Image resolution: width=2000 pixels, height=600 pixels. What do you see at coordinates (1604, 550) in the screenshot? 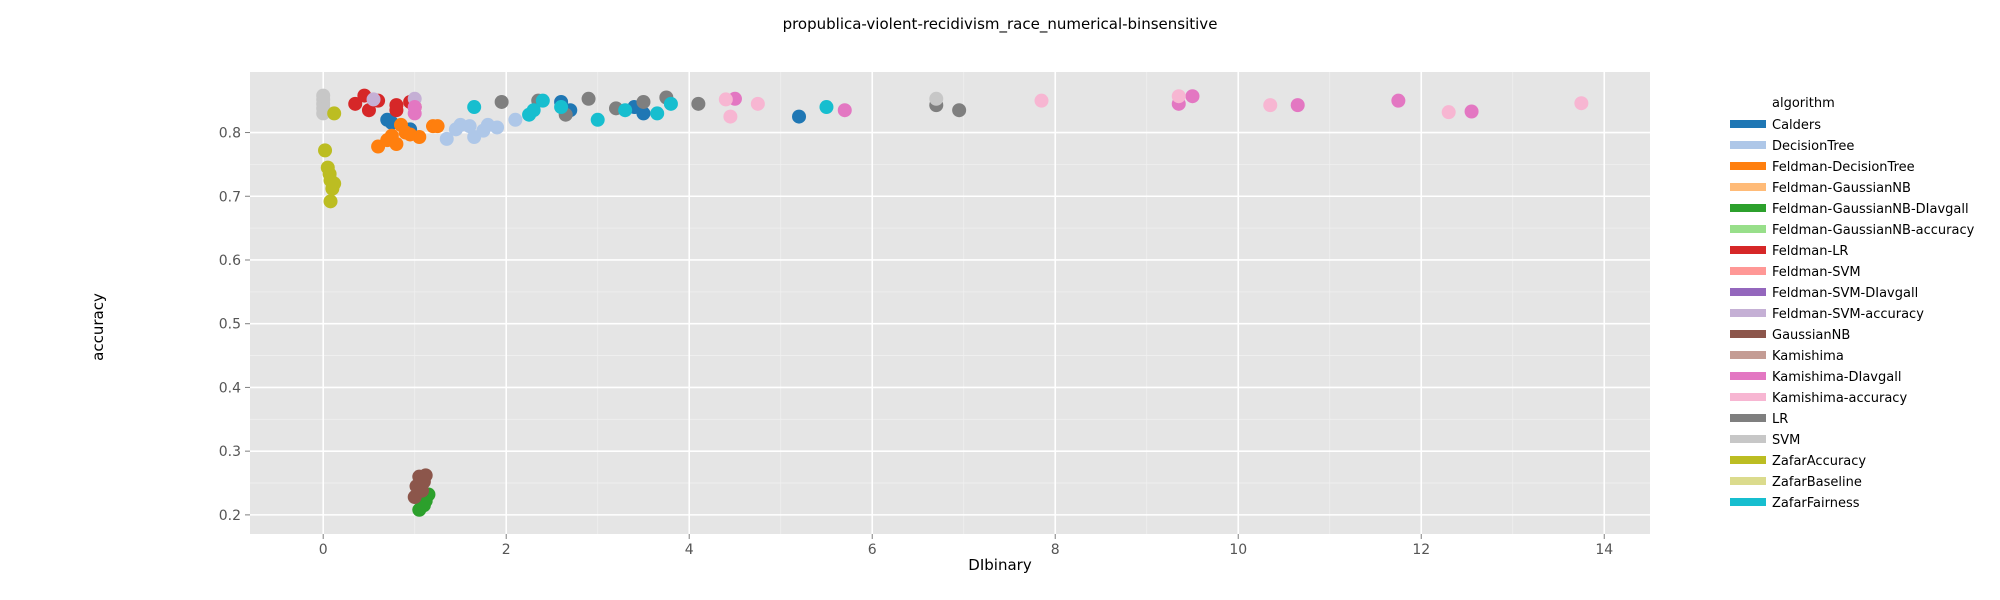
I see `x-tick-label: 14` at bounding box center [1604, 550].